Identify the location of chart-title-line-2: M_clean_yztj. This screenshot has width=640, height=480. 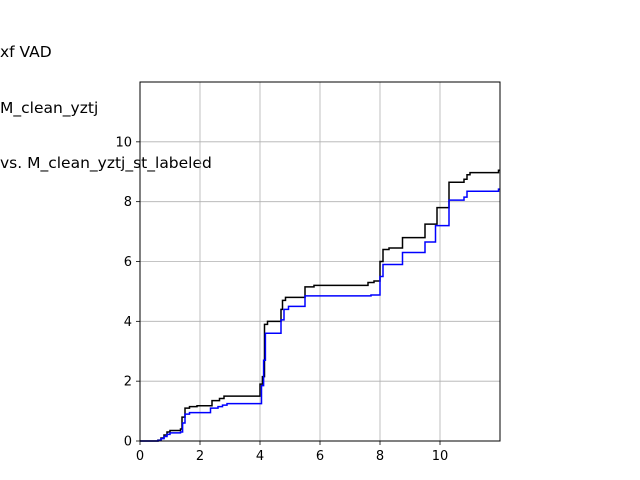
(49, 107).